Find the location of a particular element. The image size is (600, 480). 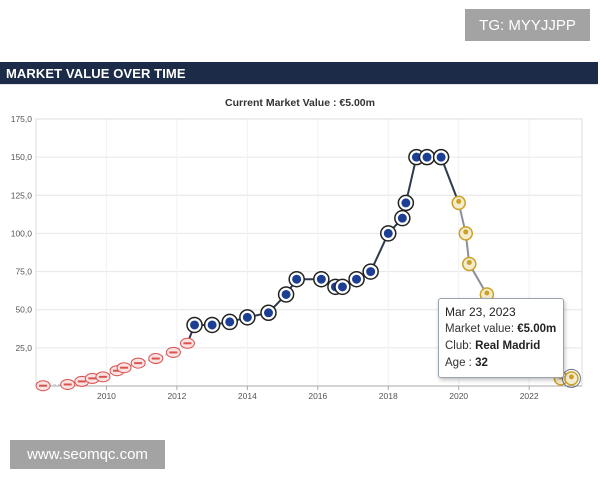

y-tick-label: 175,0 is located at coordinates (22, 119).